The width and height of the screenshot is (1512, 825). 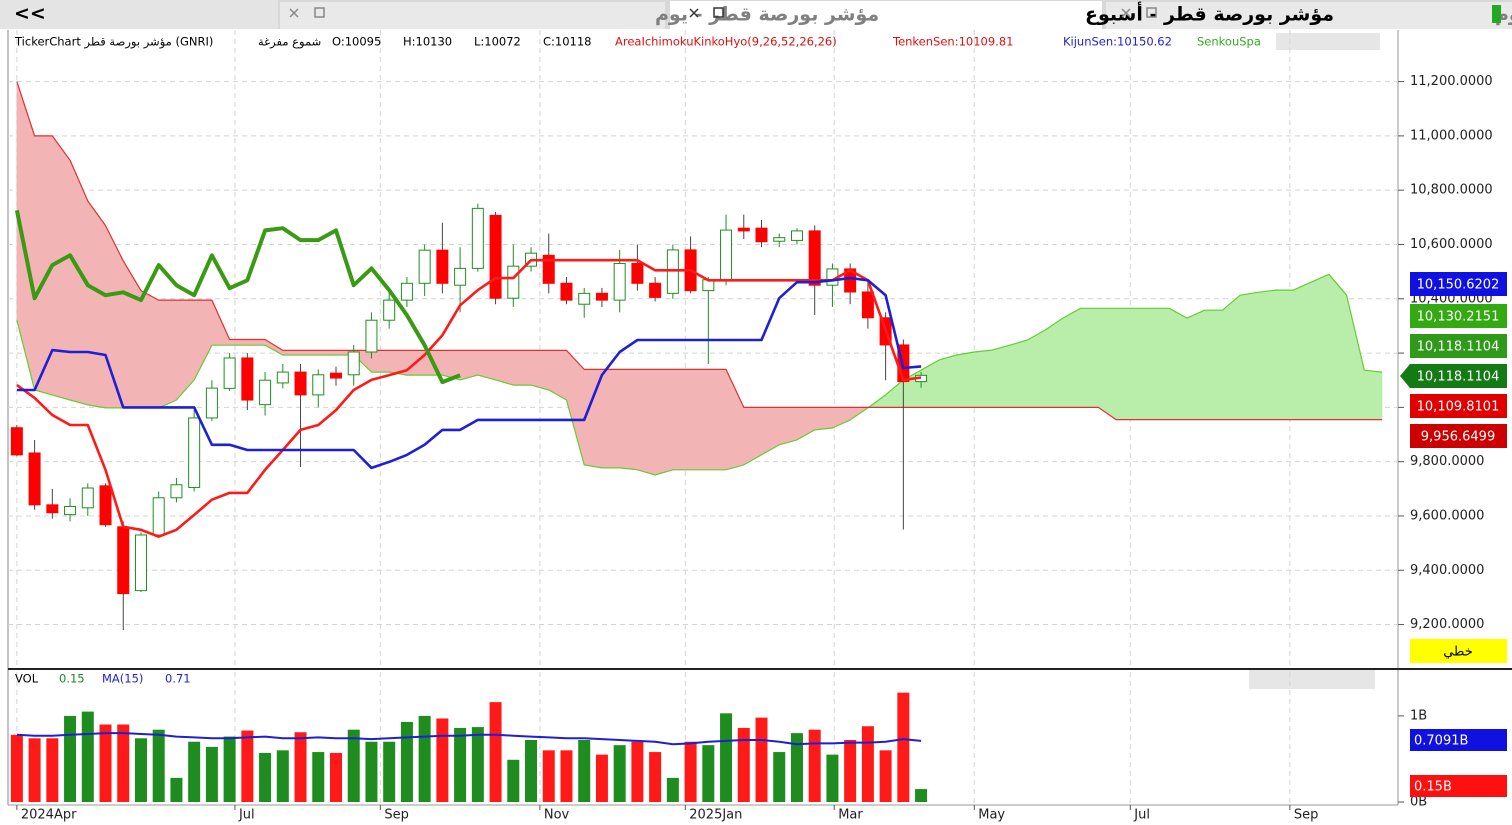 I want to click on y-tick-label: 11,000.0000, so click(x=1451, y=135).